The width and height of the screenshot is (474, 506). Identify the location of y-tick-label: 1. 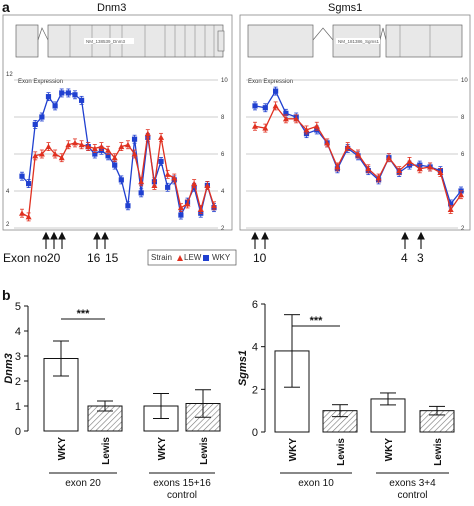
(18, 407).